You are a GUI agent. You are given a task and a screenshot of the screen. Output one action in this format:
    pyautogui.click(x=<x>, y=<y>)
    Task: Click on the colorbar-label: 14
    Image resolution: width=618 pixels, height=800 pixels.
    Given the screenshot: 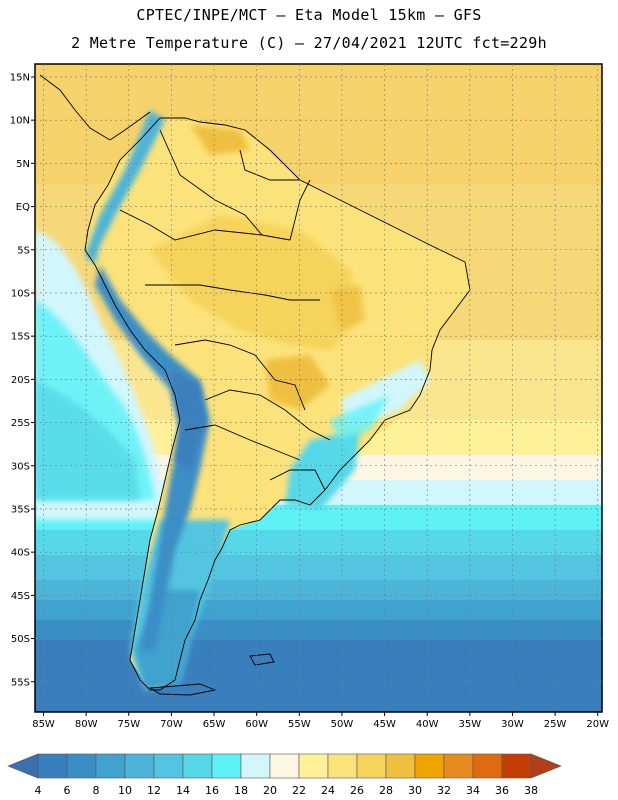 What is the action you would take?
    pyautogui.click(x=183, y=790)
    